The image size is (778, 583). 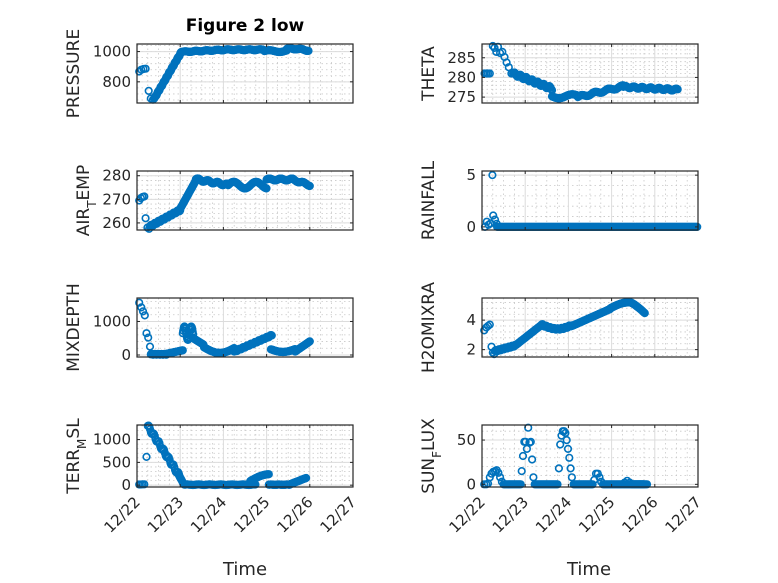 I want to click on y-axis-label: THETA, so click(x=429, y=74).